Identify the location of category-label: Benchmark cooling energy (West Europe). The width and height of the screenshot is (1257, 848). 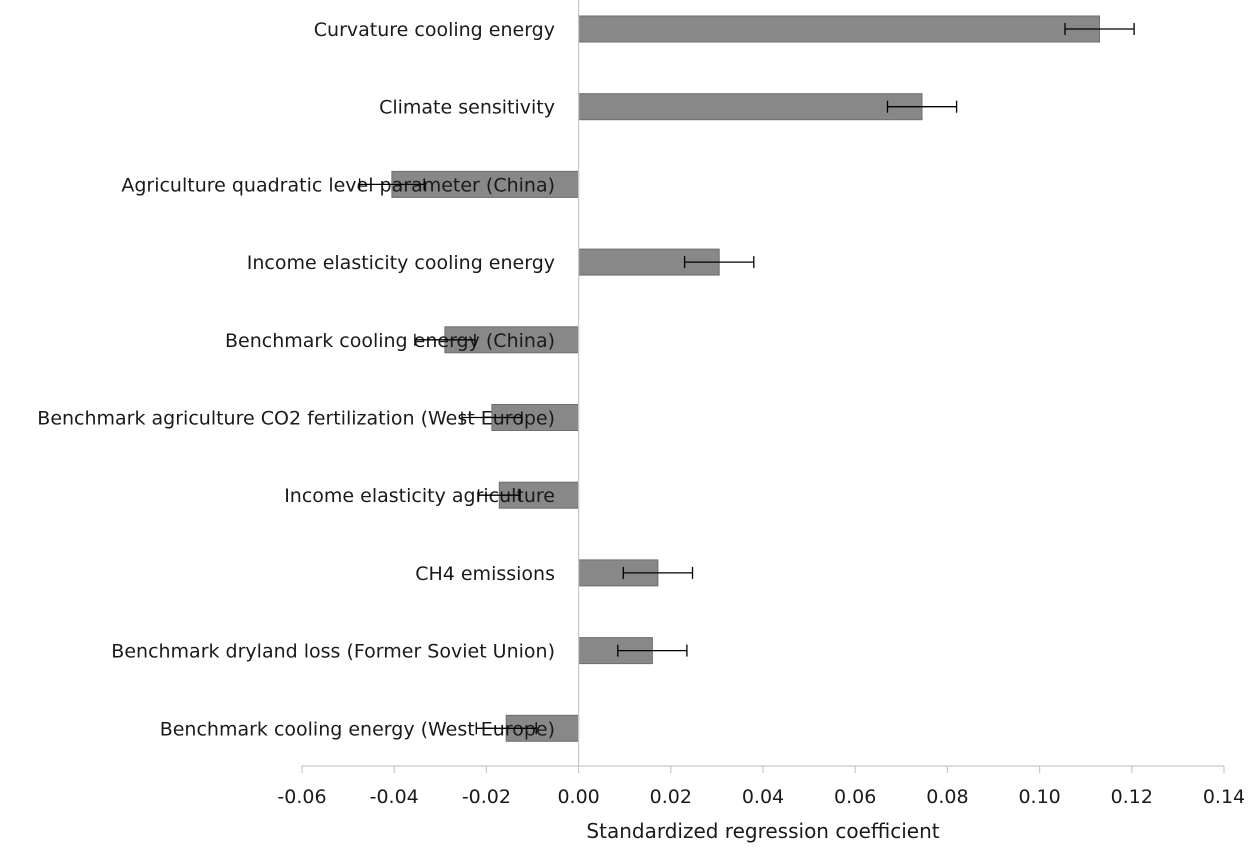
(357, 729).